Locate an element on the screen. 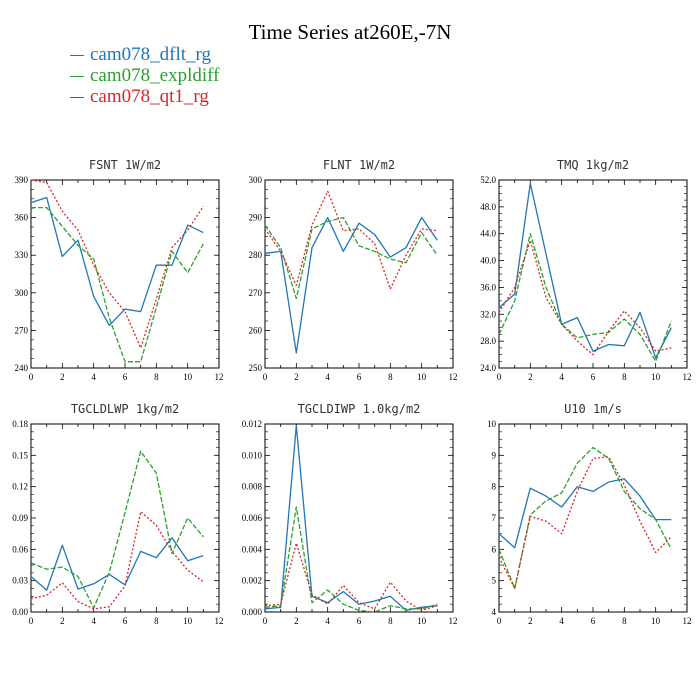 This screenshot has height=700, width=700. y-tick-label: 0.004 is located at coordinates (252, 549).